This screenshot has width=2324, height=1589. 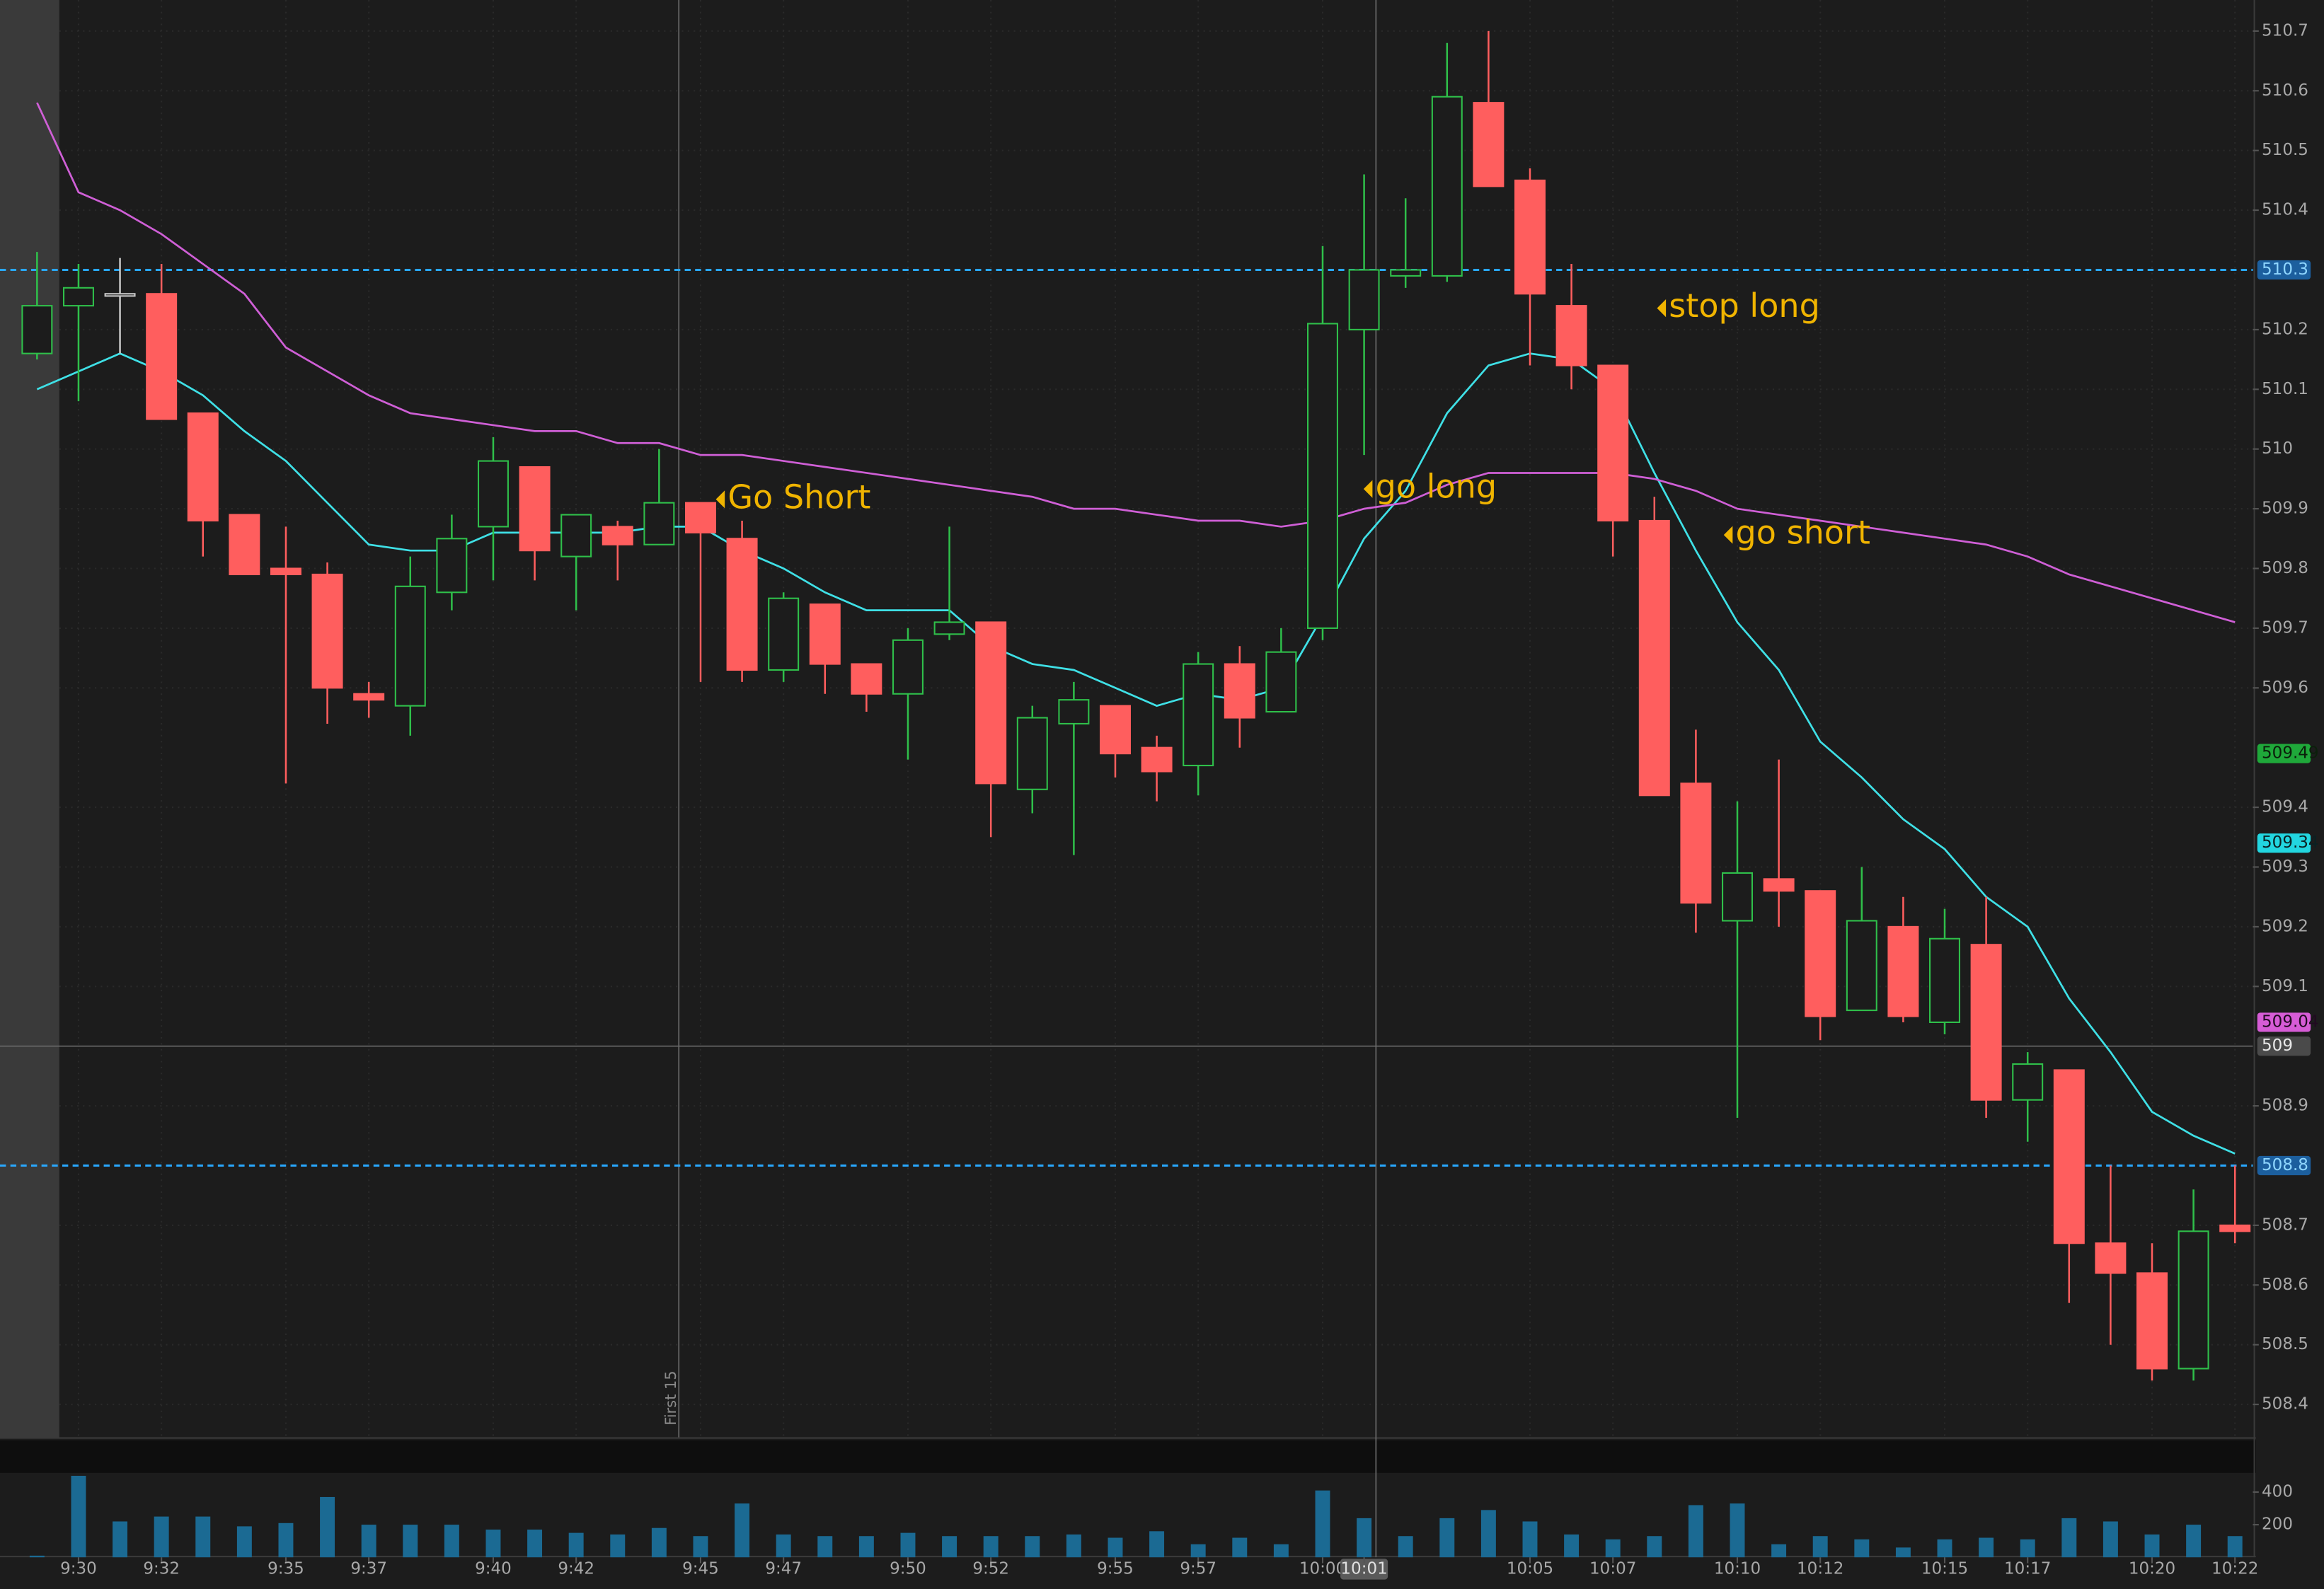 I want to click on price-marker-label: 508.8, so click(x=2285, y=1165).